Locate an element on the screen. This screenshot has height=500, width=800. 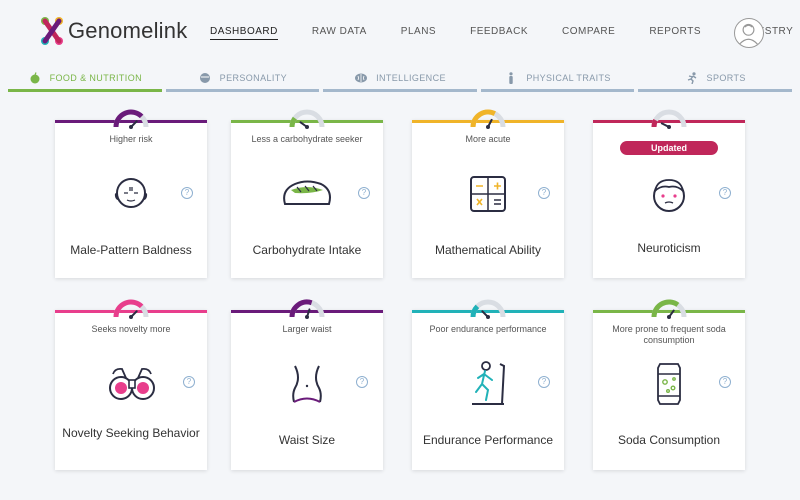
tab-label: FOOD & NUTRITION is located at coordinates (95, 77).